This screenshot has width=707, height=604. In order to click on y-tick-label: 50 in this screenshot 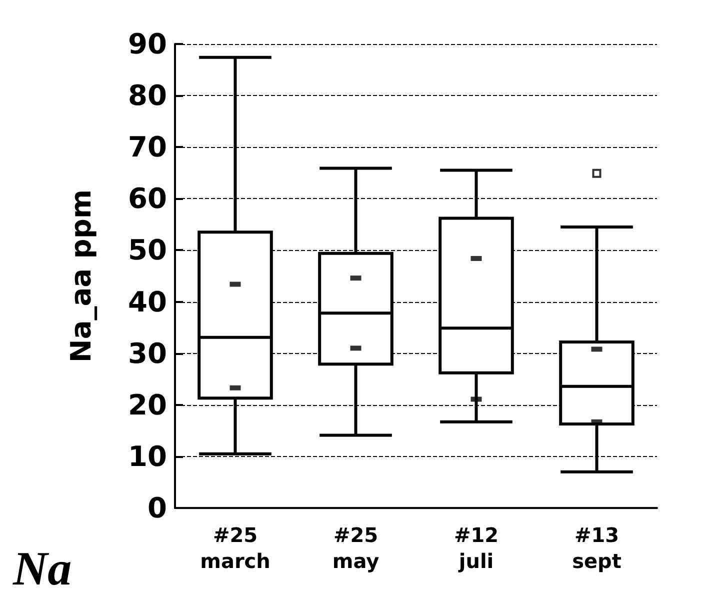, I will do `click(147, 250)`.